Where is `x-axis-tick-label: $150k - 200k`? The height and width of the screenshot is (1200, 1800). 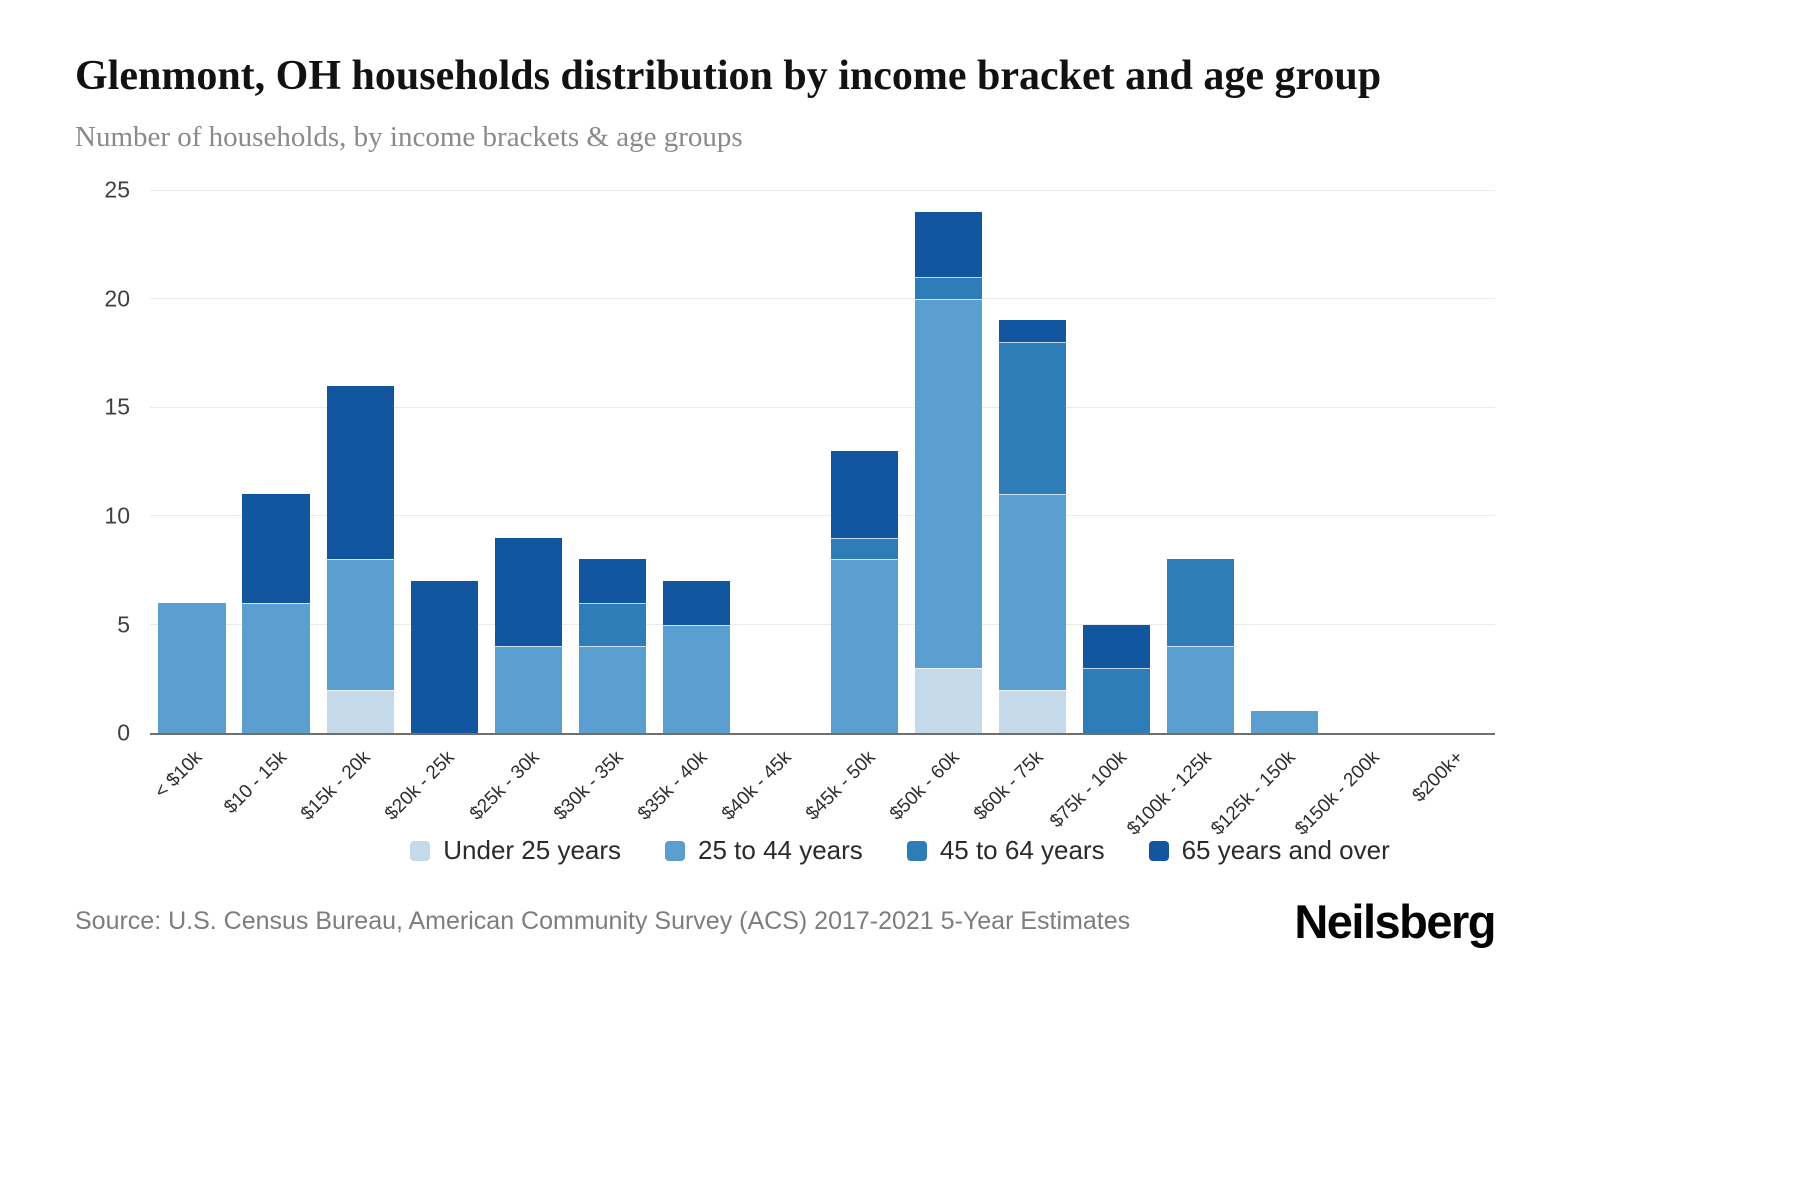 x-axis-tick-label: $150k - 200k is located at coordinates (1337, 793).